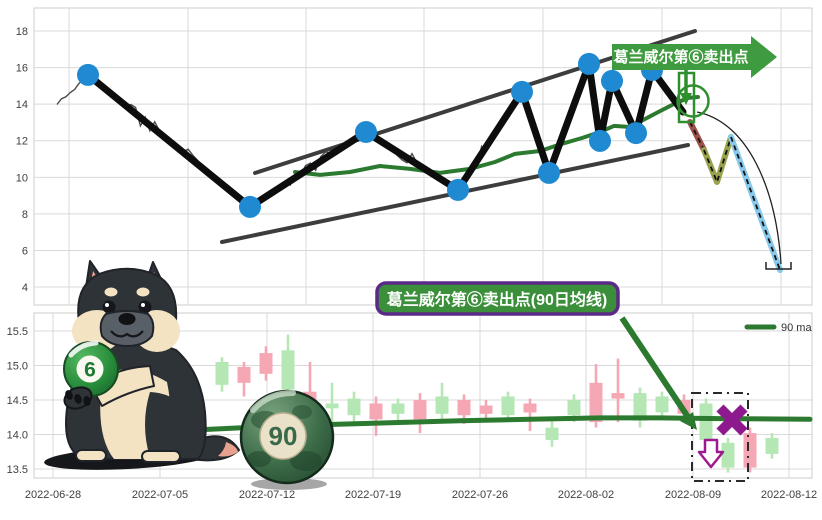 The height and width of the screenshot is (520, 822). Describe the element at coordinates (22, 32) in the screenshot. I see `y-tick-label: 18` at that location.